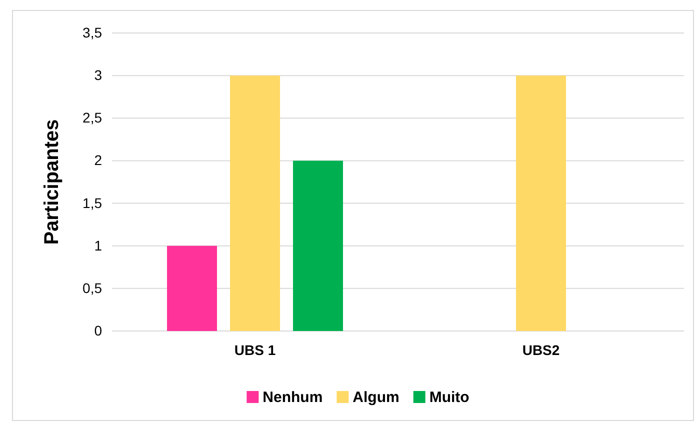  Describe the element at coordinates (255, 350) in the screenshot. I see `x-tick-label: UBS 1` at that location.